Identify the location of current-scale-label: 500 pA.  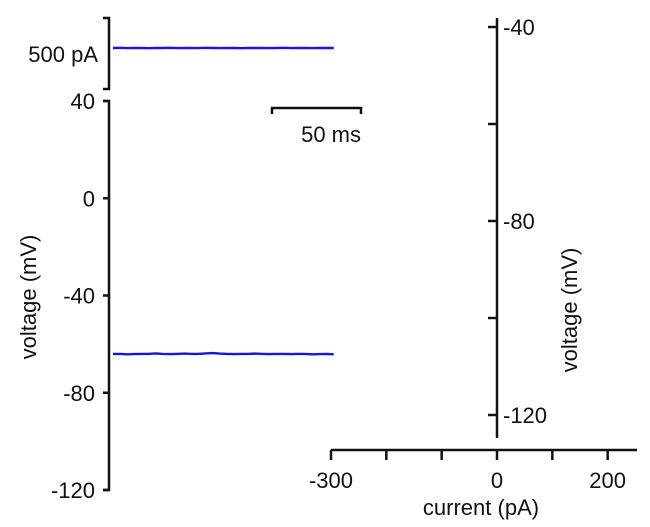
(63, 54).